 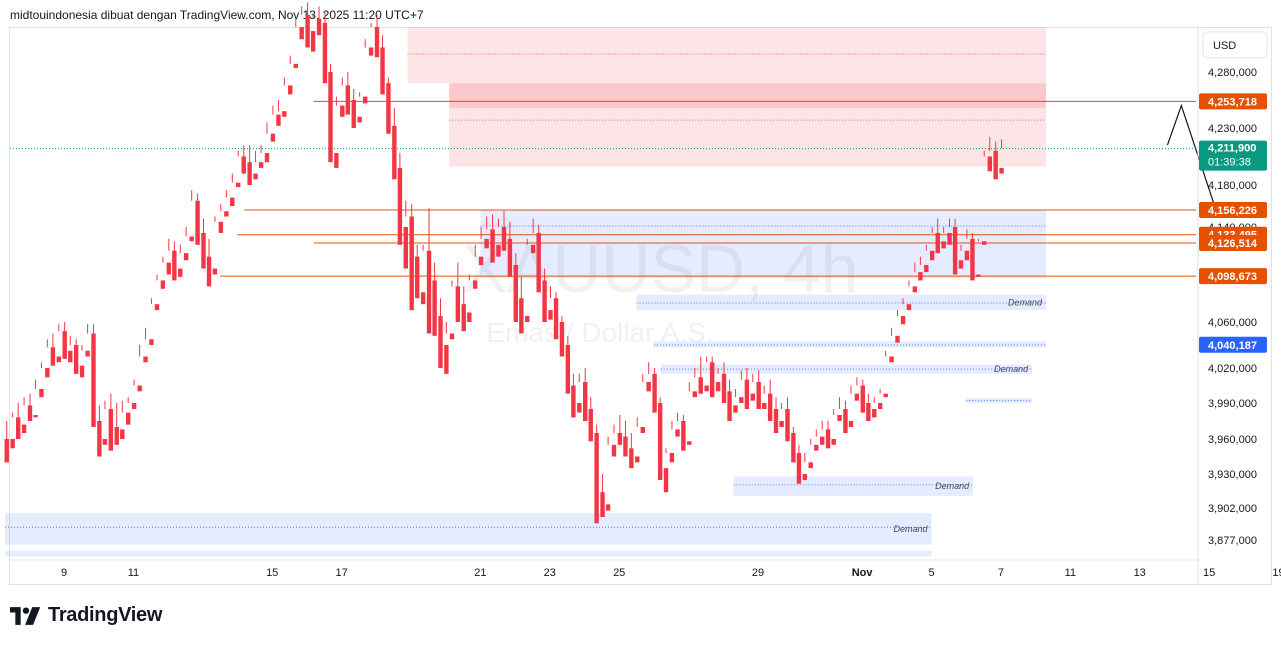 What do you see at coordinates (1232, 149) in the screenshot?
I see `current-price-label: 4,211,900` at bounding box center [1232, 149].